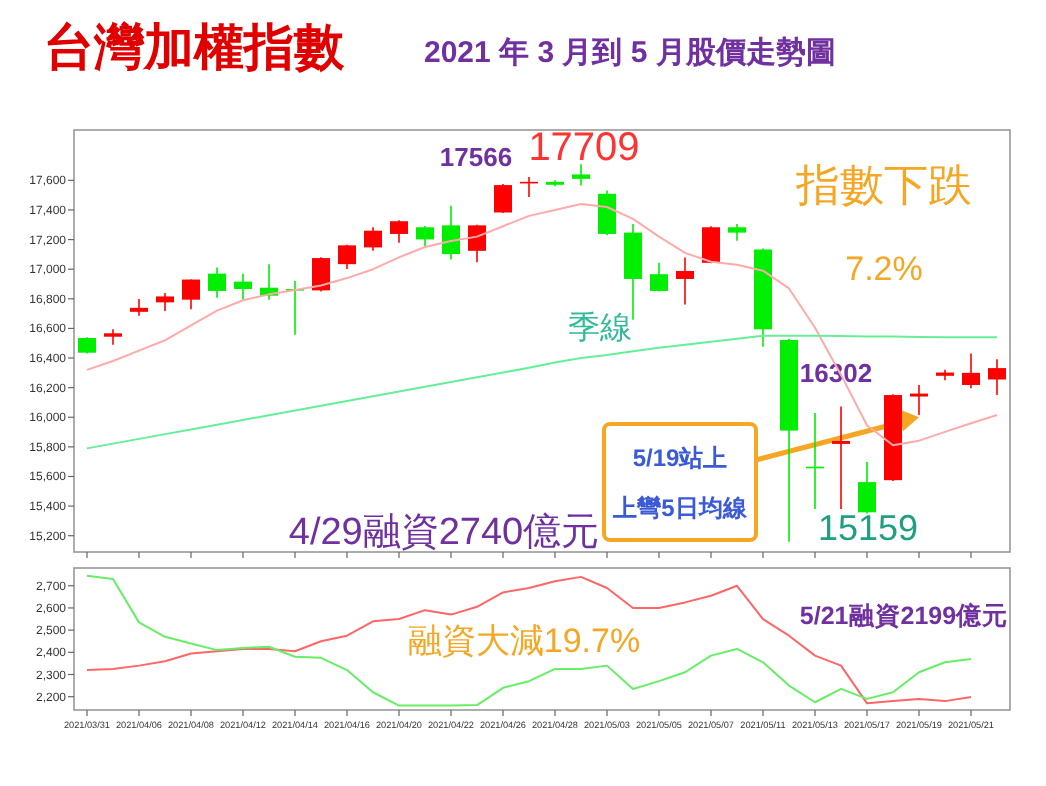  I want to click on annotation: 上彎5日均線, so click(680, 508).